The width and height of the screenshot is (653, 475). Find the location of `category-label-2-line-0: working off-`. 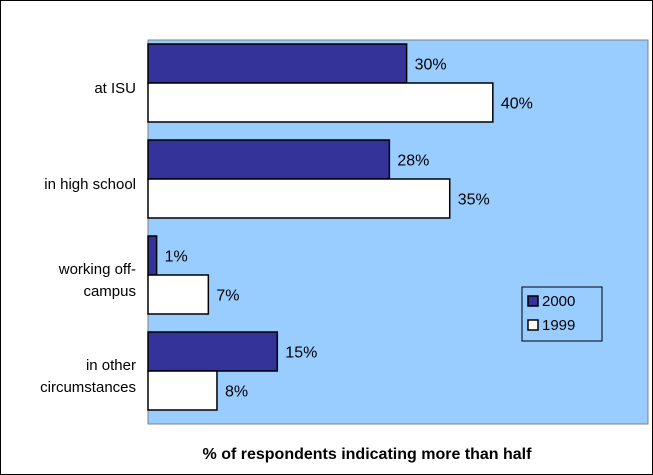

category-label-2-line-0: working off- is located at coordinates (97, 269).